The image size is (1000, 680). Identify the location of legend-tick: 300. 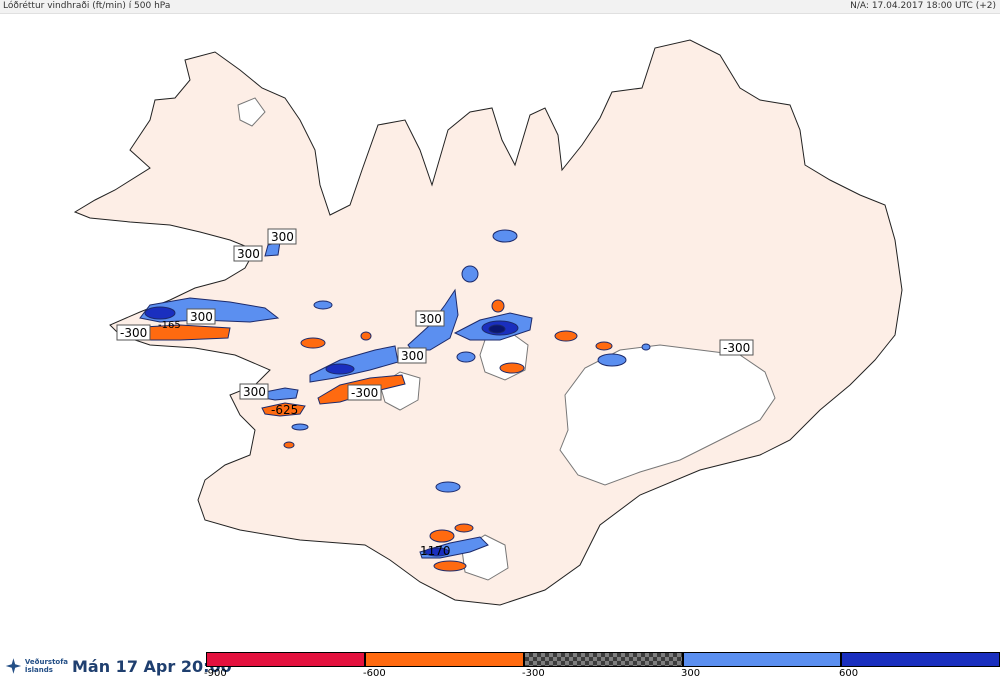
(691, 673).